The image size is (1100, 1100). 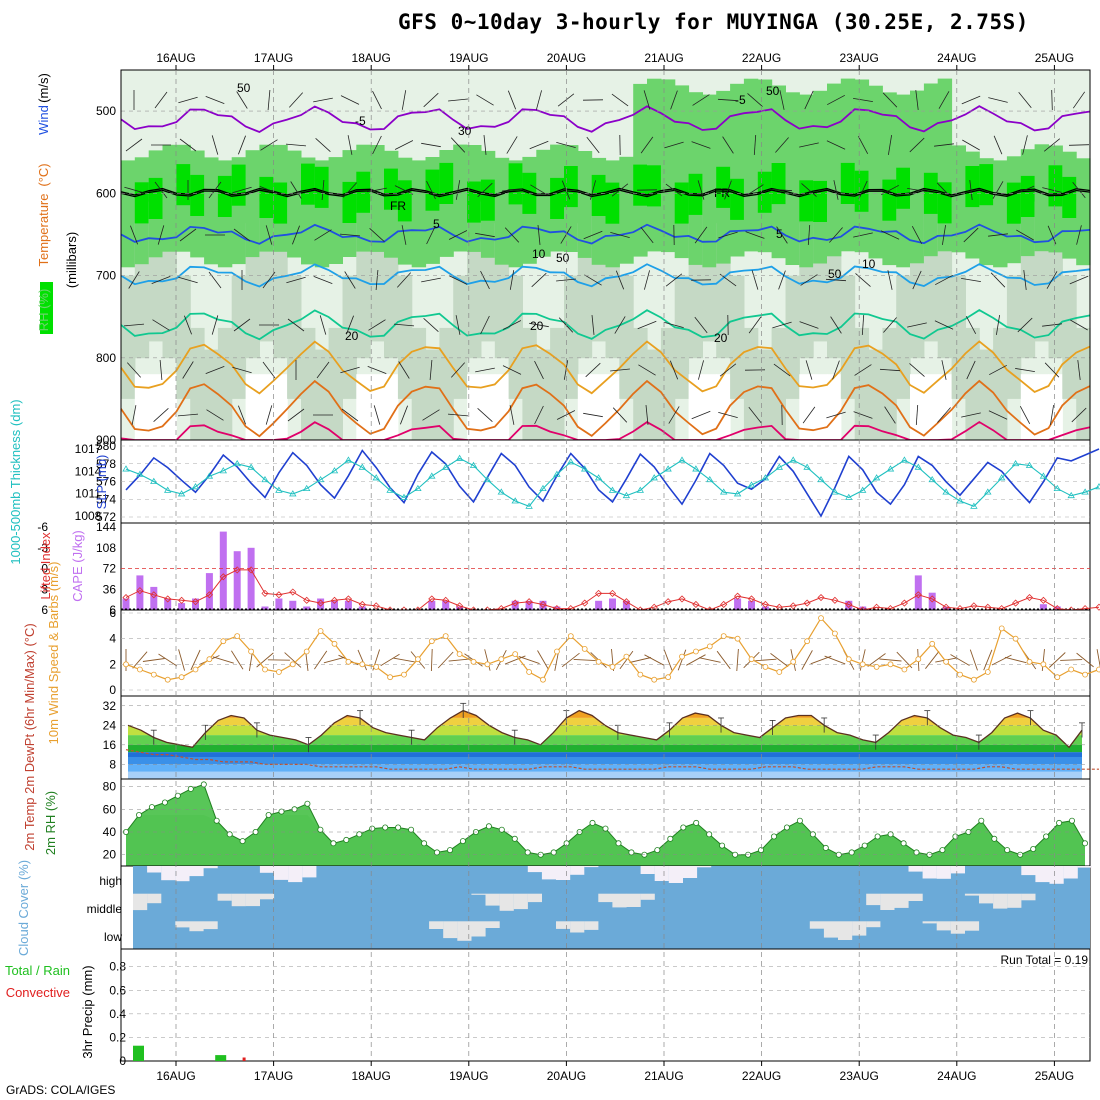 I want to click on wind-axis-label: 10m Wind Speed & Barbs (m/s), so click(x=53, y=653).